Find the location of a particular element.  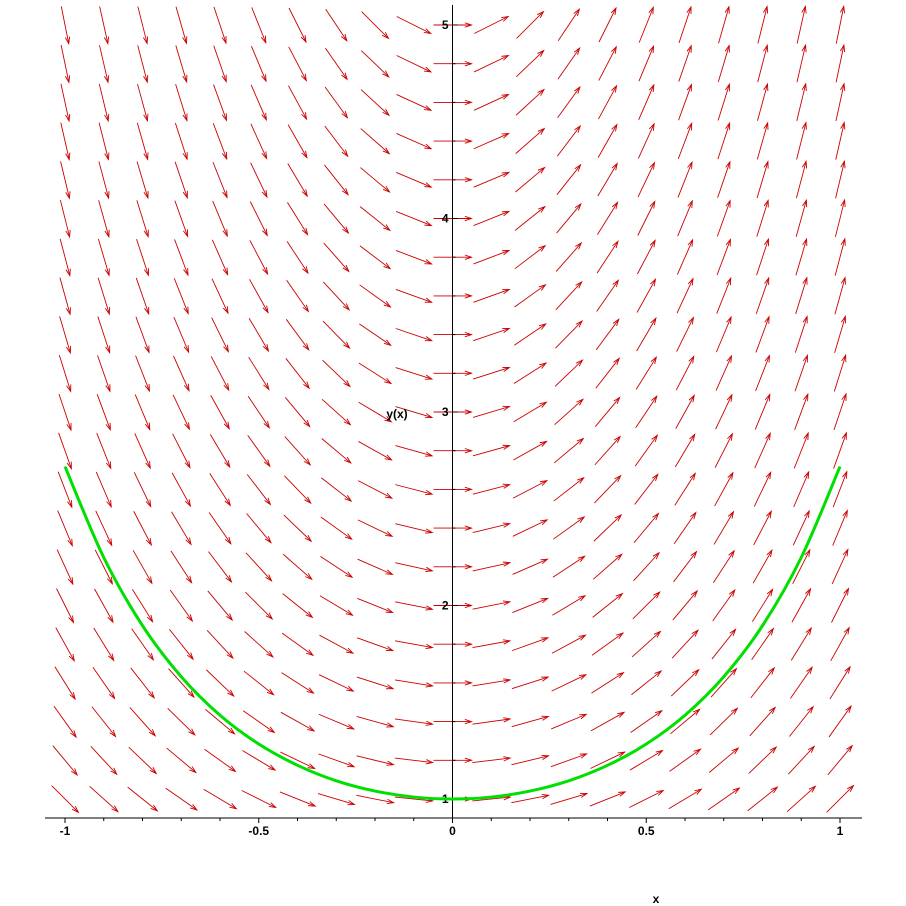

y-axis-label: y(x) is located at coordinates (396, 414).